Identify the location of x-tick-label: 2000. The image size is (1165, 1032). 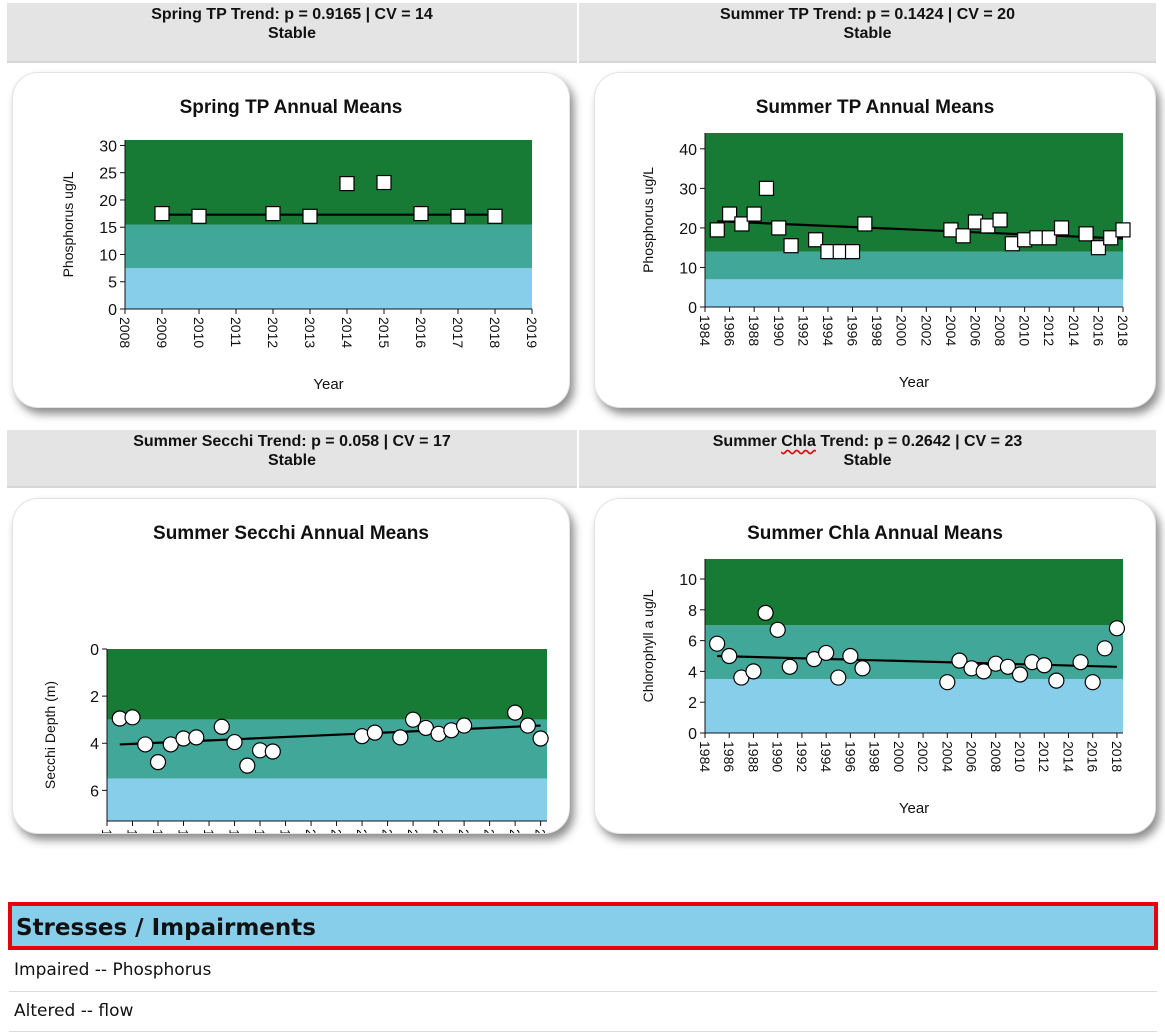
(311, 831).